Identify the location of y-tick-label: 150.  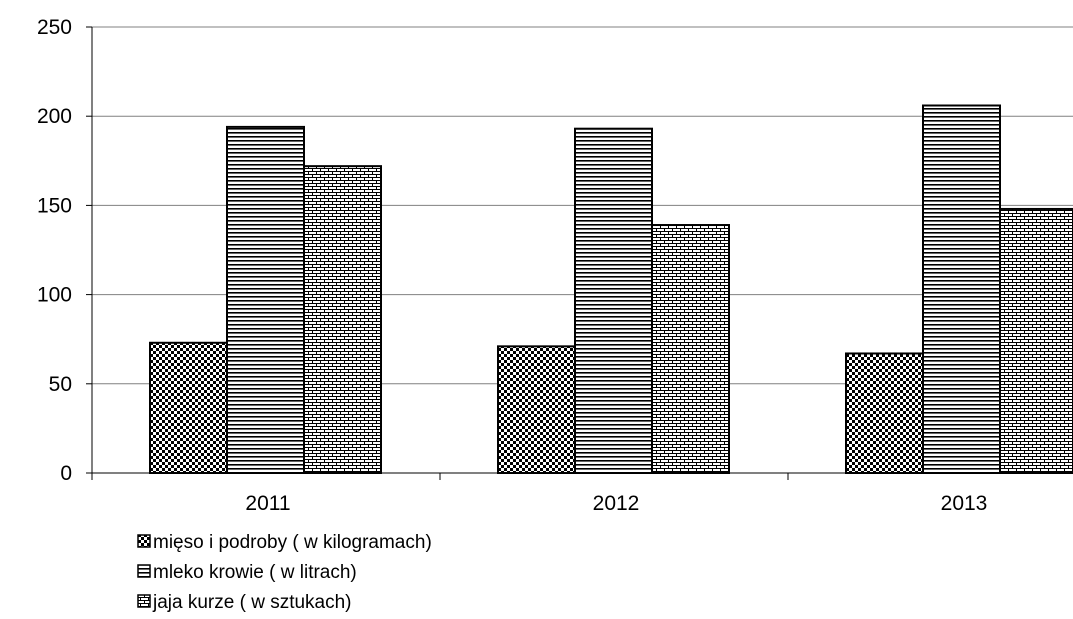
(54, 205).